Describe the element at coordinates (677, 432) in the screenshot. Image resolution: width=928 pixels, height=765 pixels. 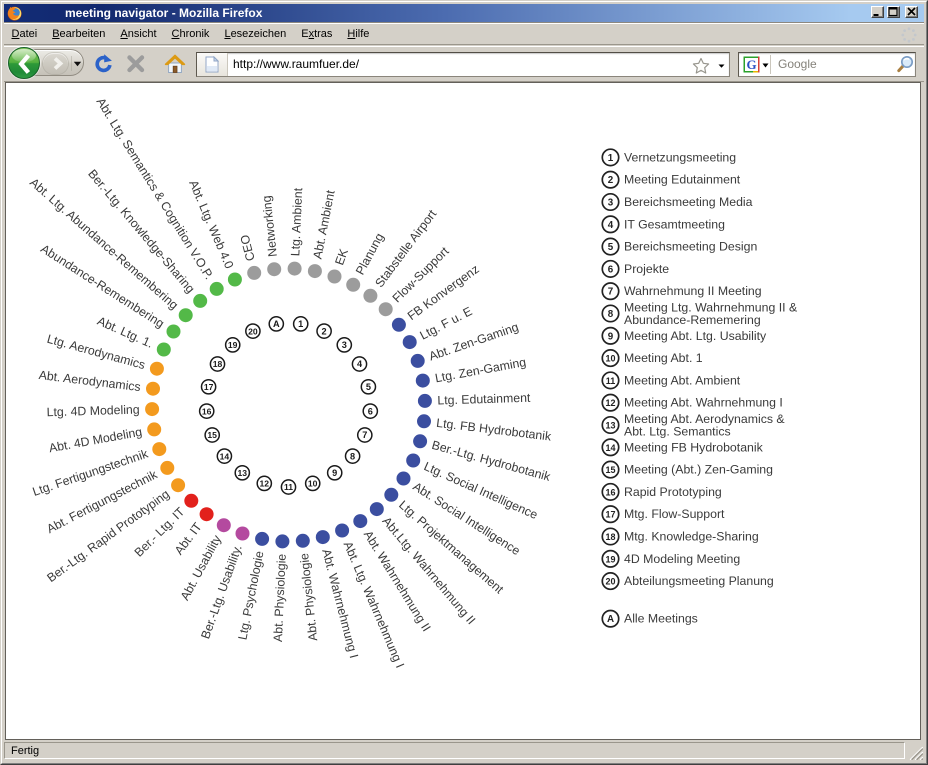
I see `svg-text: Abt. Ltg. Semantics` at that location.